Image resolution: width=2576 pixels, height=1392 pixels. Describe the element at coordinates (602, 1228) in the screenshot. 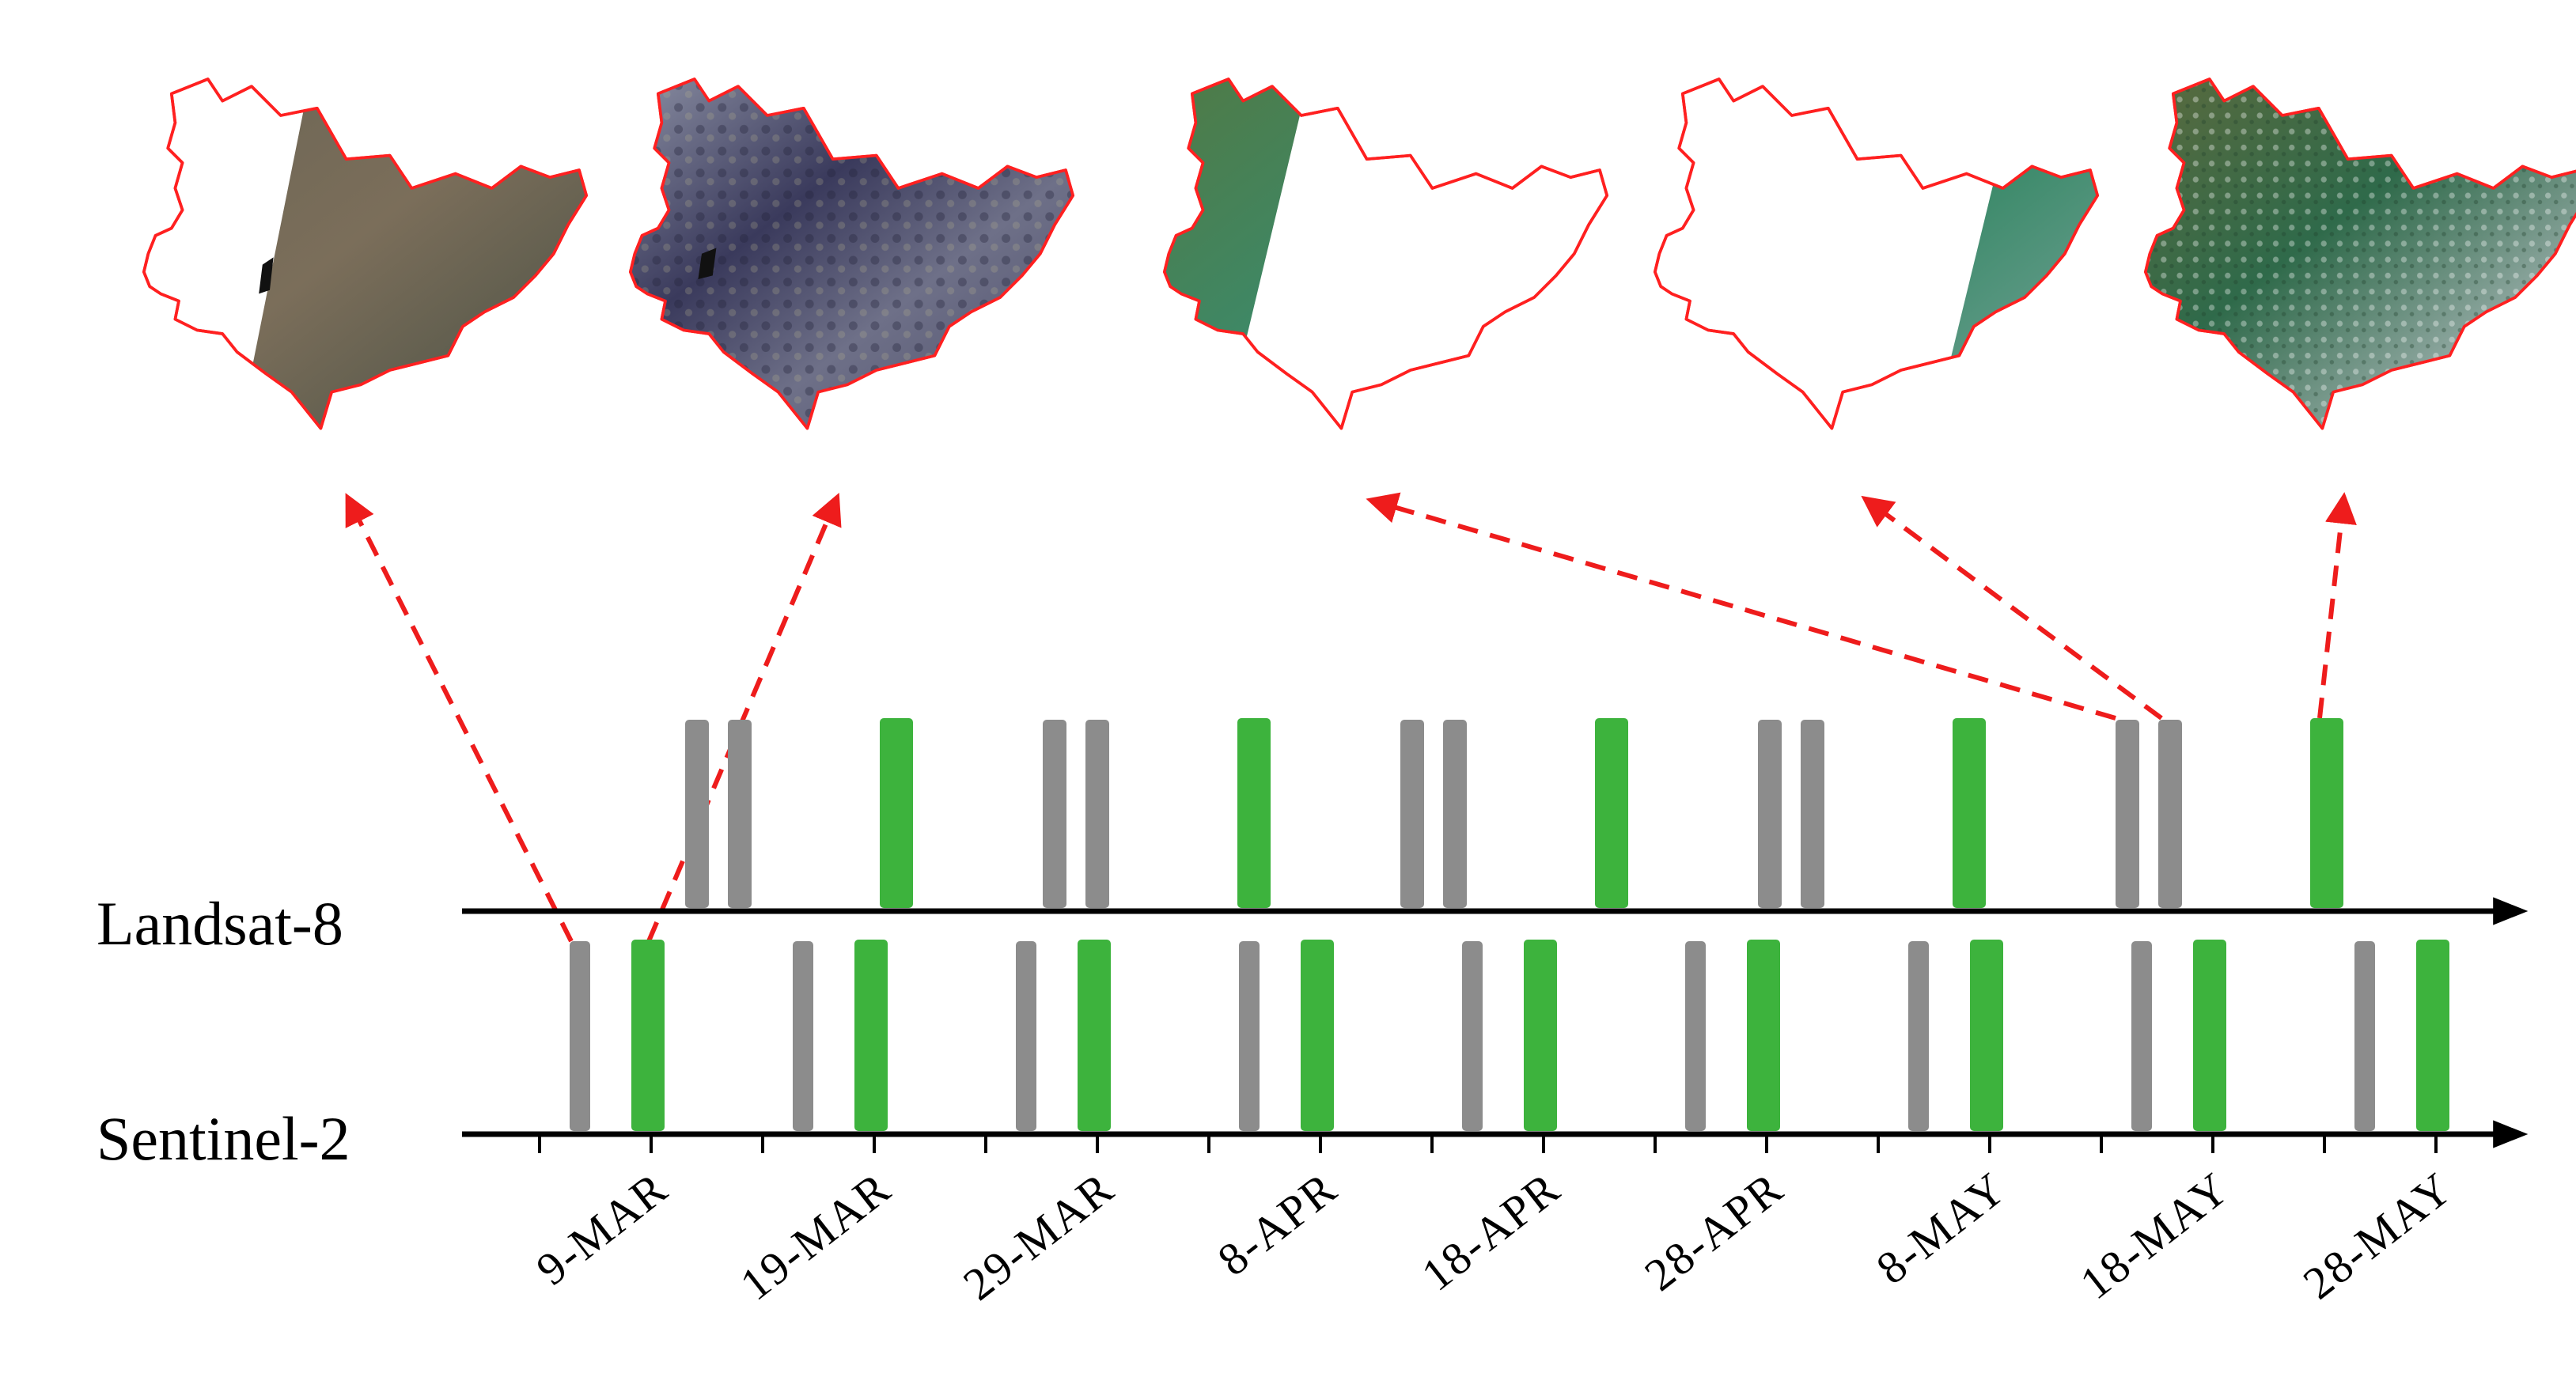

I see `date-label: 9-MAR` at that location.